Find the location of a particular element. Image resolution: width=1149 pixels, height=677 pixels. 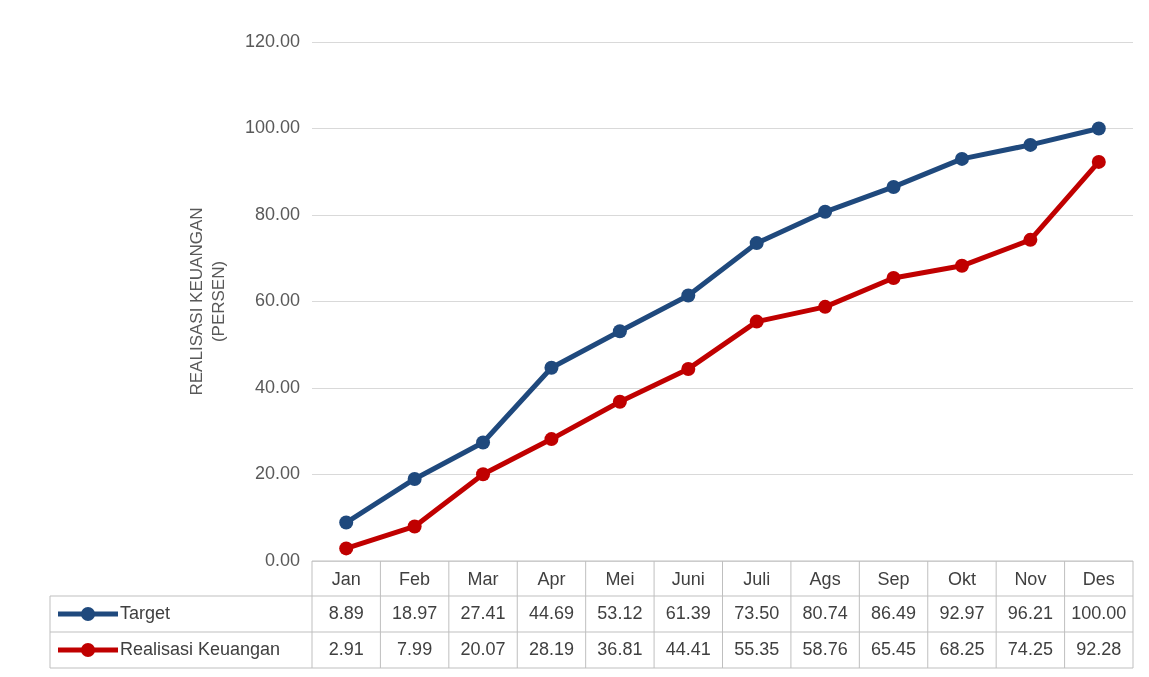

data-label: 92.97 is located at coordinates (962, 612).